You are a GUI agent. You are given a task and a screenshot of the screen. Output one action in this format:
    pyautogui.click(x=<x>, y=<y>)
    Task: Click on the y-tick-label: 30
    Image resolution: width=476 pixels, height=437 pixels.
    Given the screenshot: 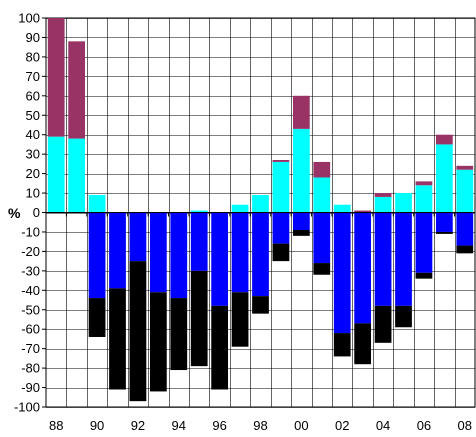 What is the action you would take?
    pyautogui.click(x=33, y=154)
    